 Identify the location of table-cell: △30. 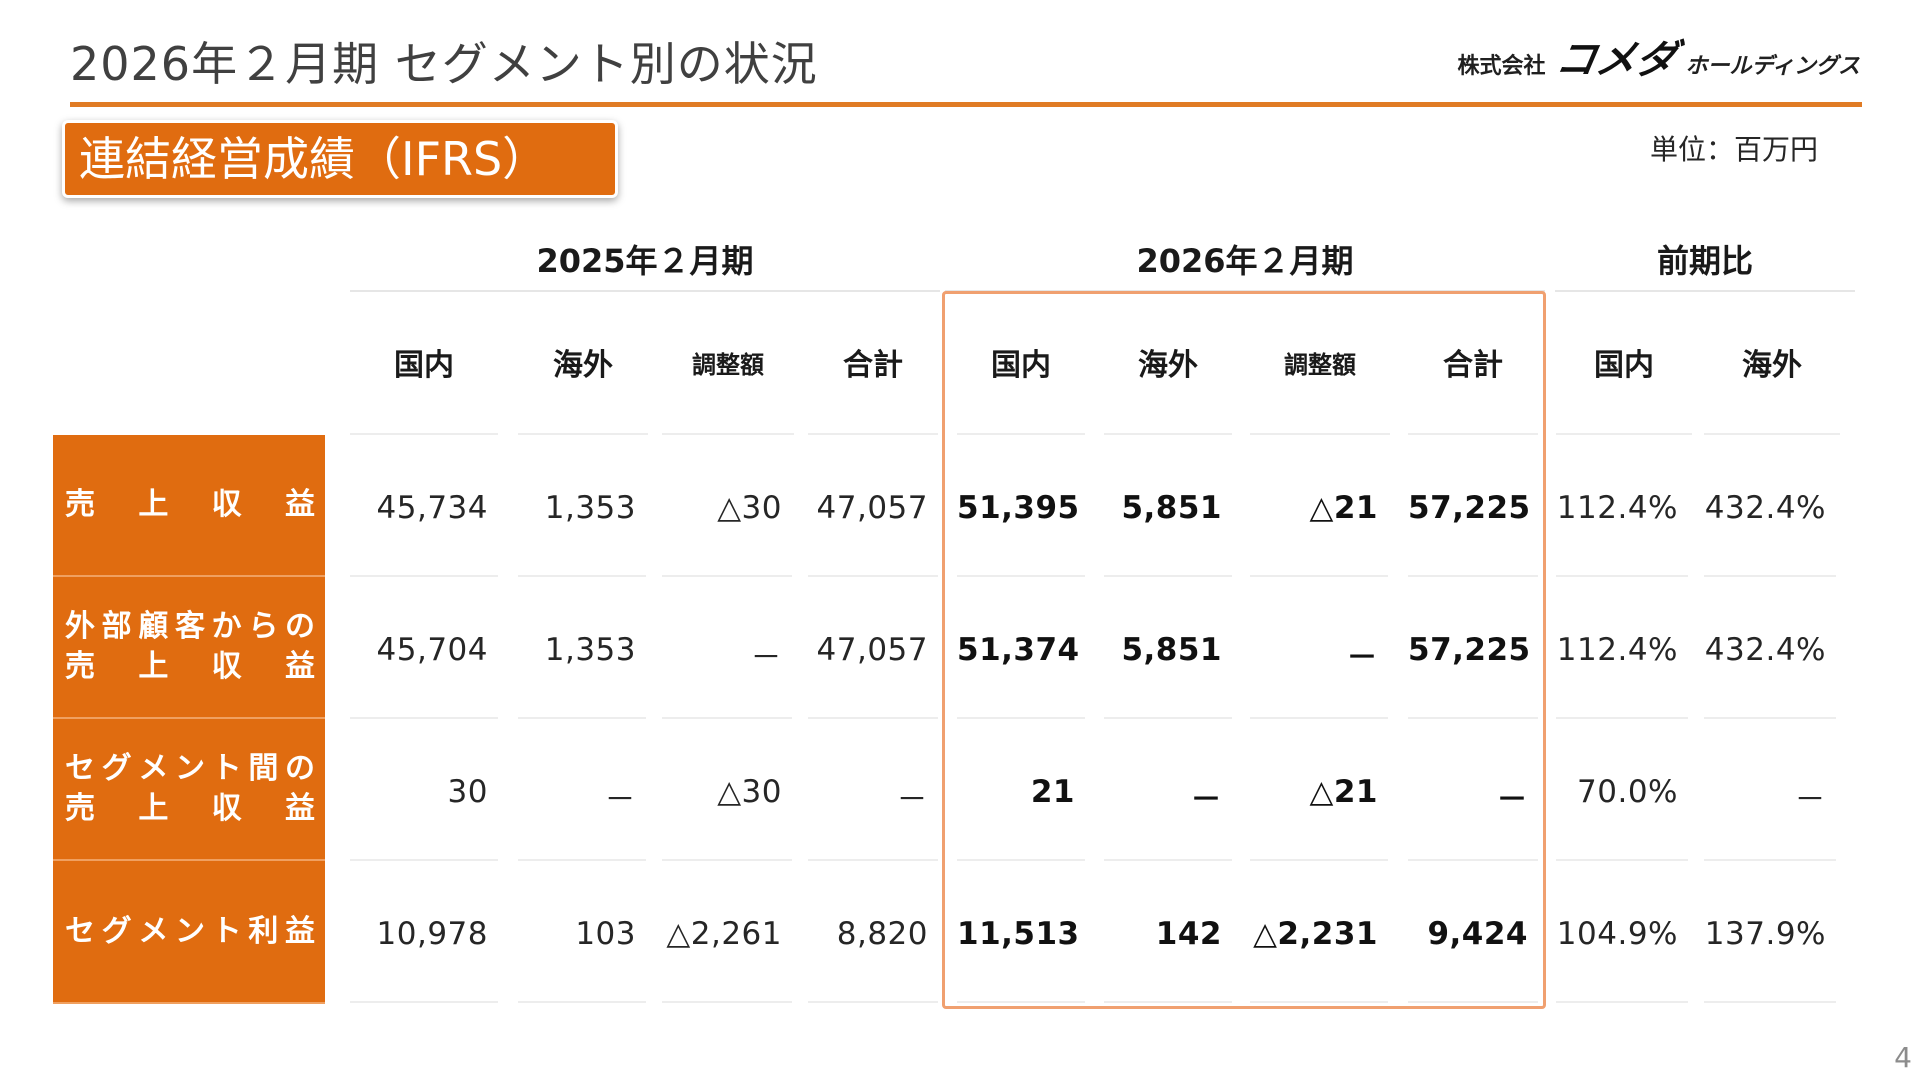
(749, 792).